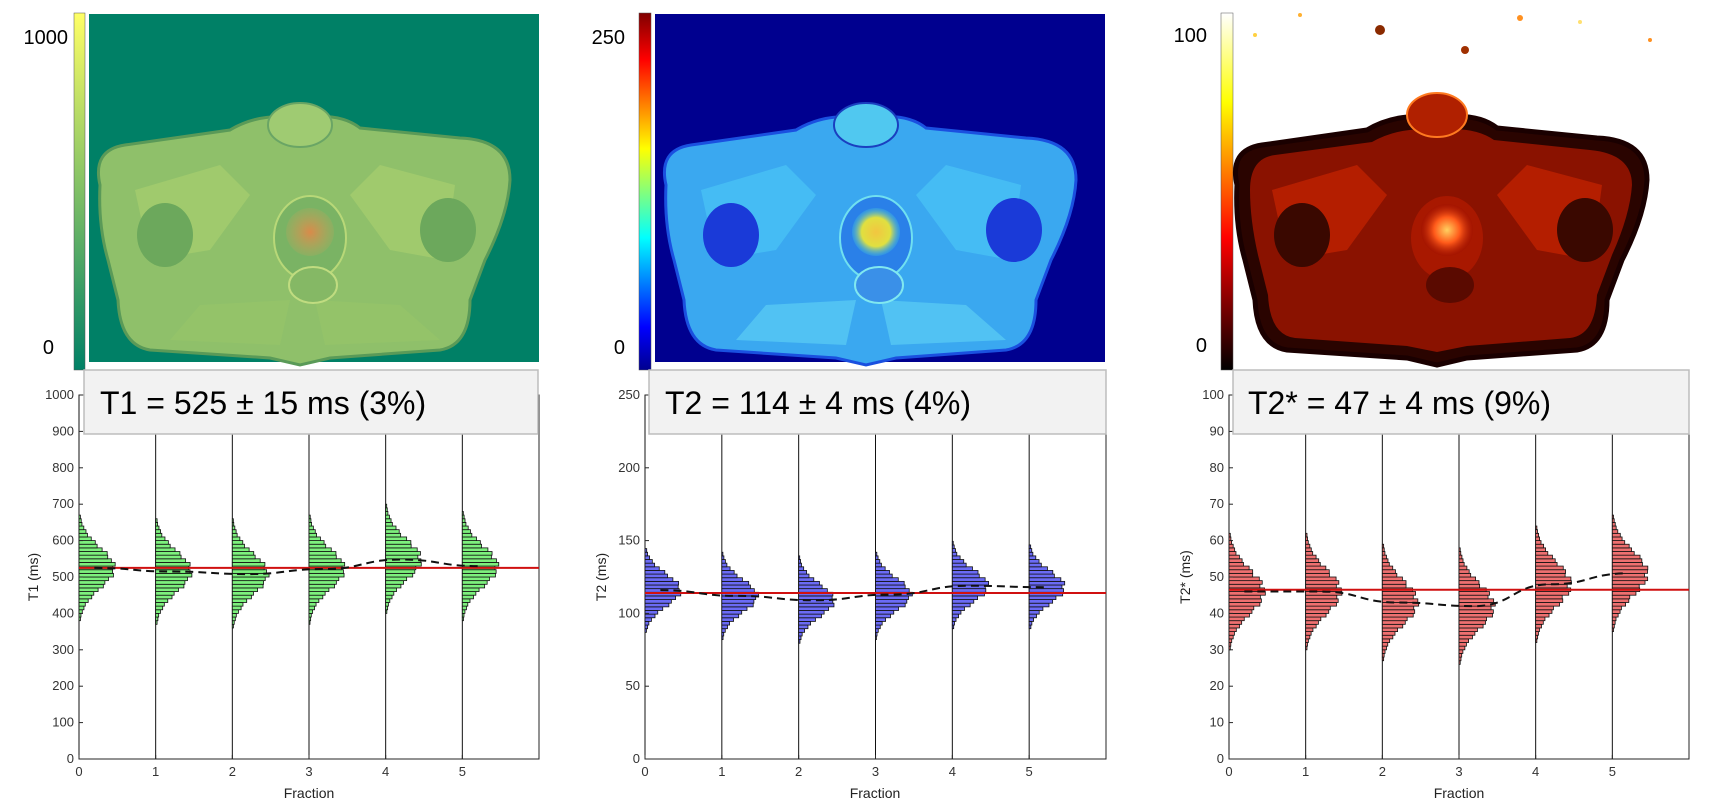 Image resolution: width=1731 pixels, height=802 pixels. I want to click on t2star-x-ticks: 0 1 2 3 4 5, so click(1420, 767).